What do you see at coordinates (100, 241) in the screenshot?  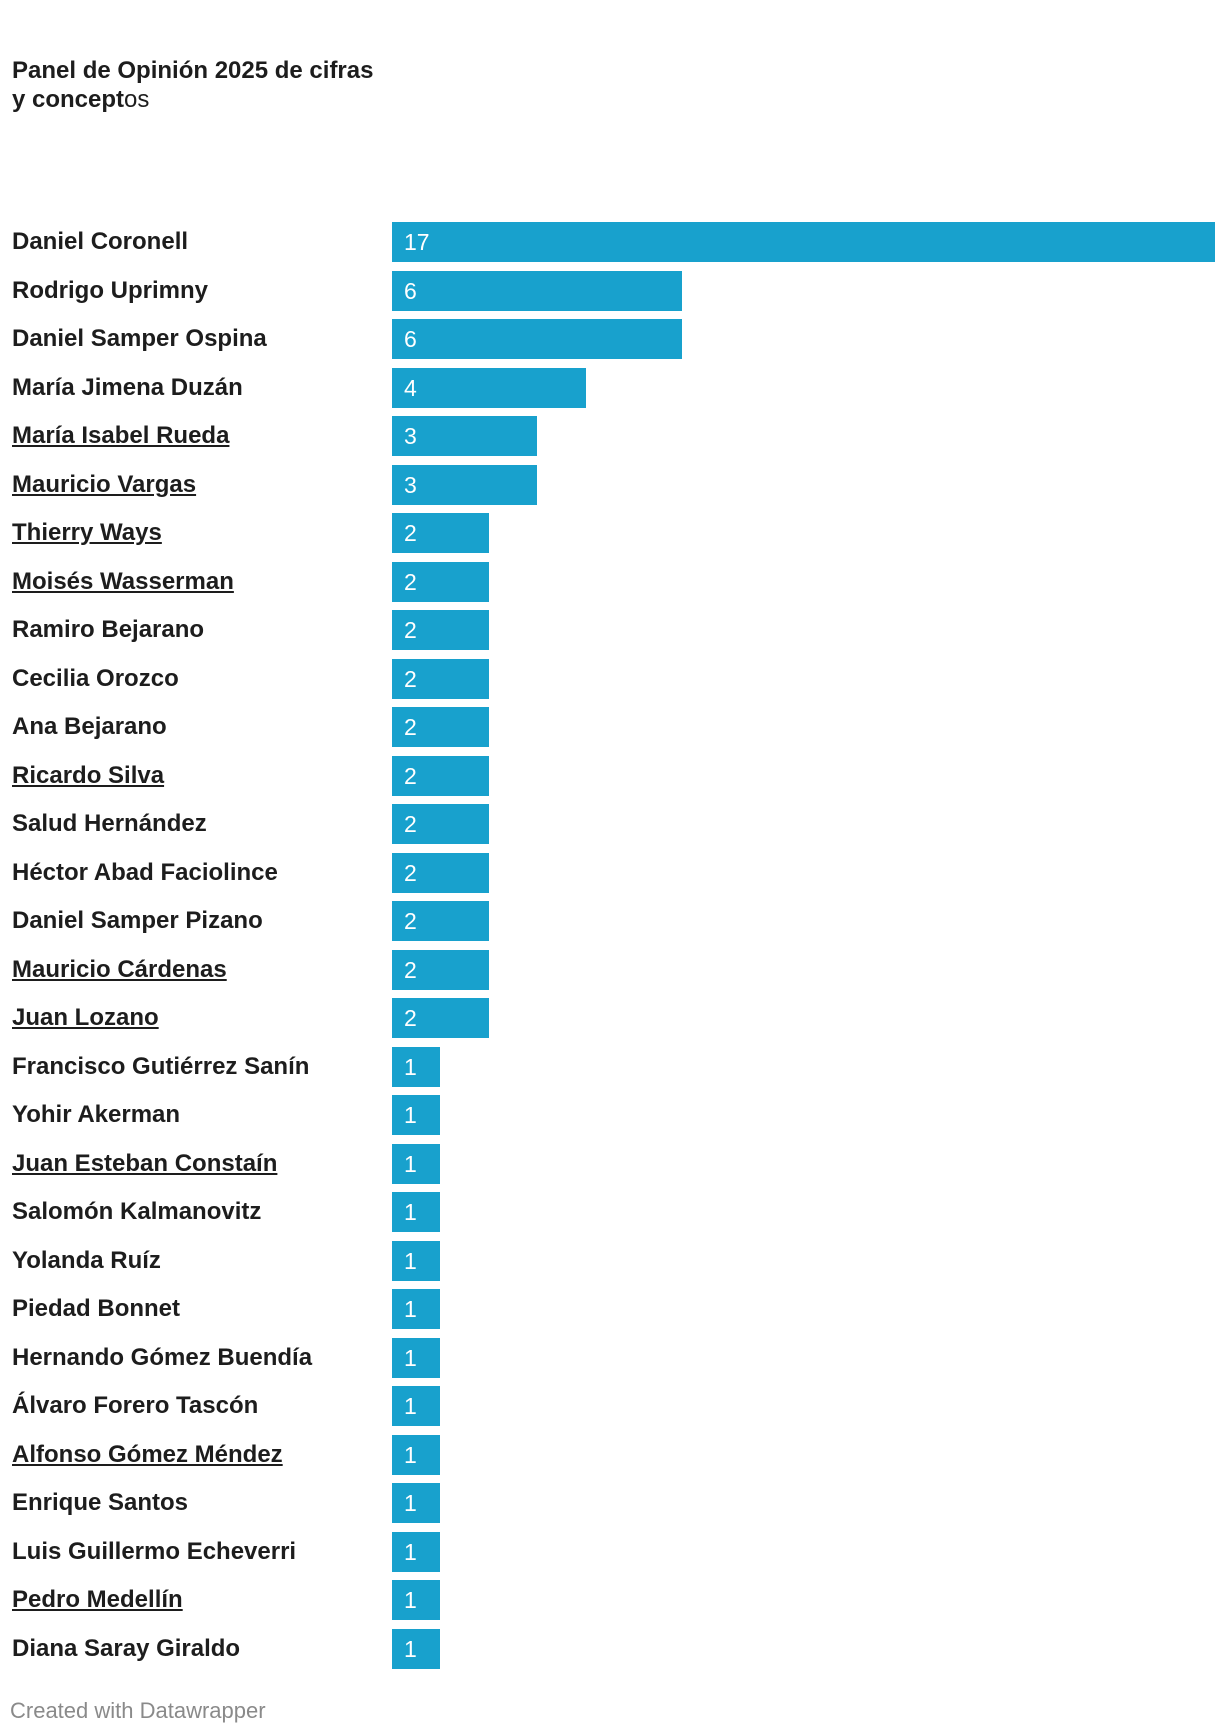 I see `category-label: Daniel Coronell` at bounding box center [100, 241].